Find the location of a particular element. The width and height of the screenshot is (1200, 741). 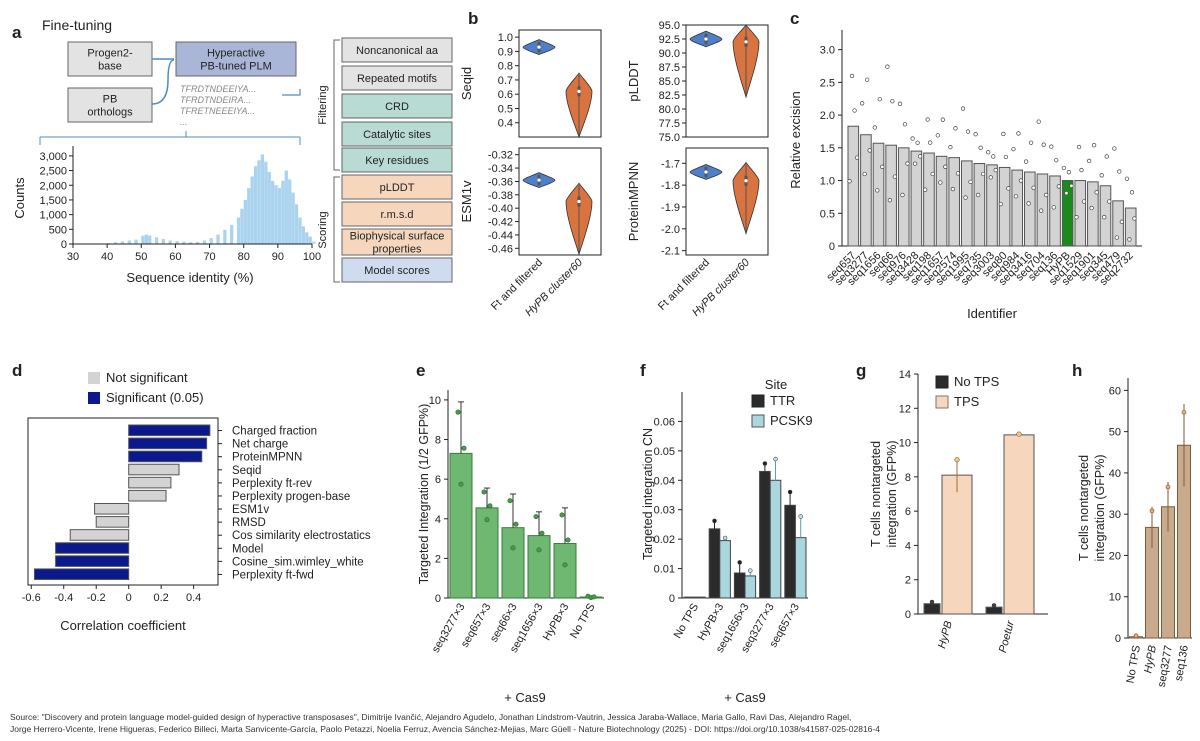

filter-box-2-label: CRD is located at coordinates (397, 107).